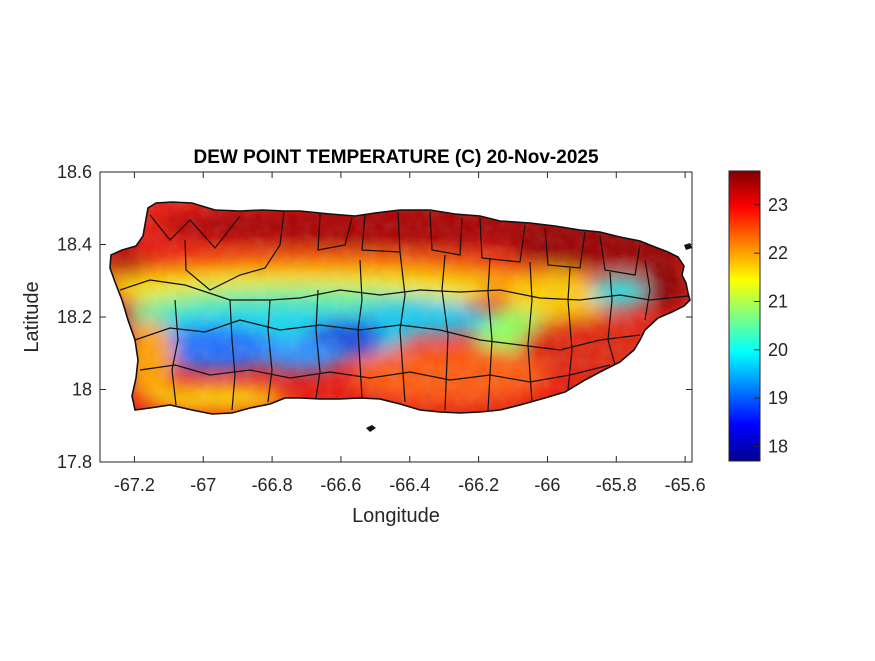  I want to click on x-tick-label: -67, so click(203, 485).